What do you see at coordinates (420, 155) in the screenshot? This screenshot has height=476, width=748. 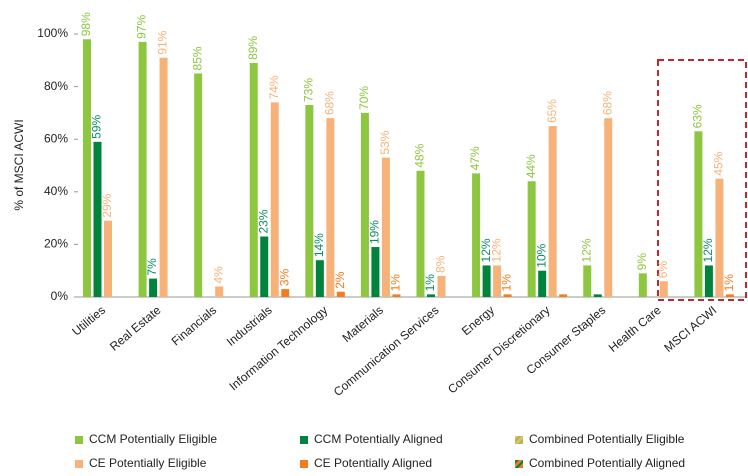 I see `data-label: 48%` at bounding box center [420, 155].